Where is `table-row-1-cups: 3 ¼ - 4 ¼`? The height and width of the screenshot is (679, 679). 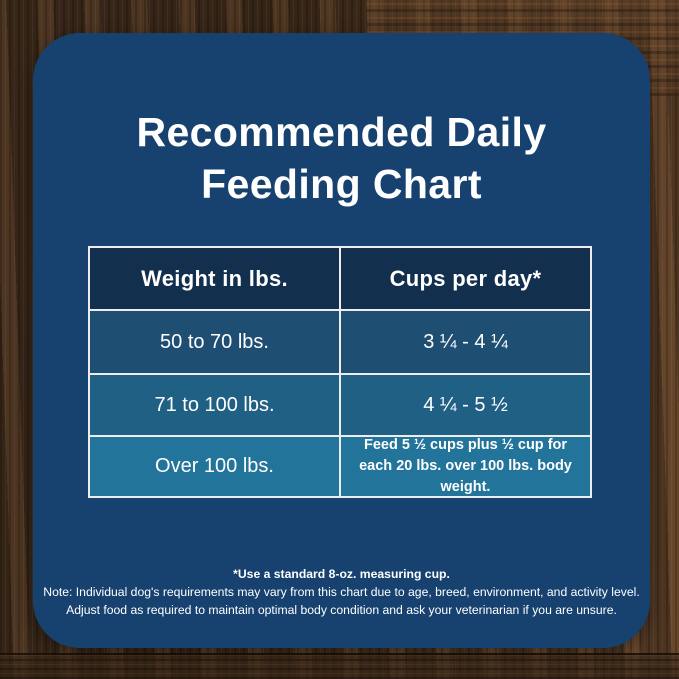 table-row-1-cups: 3 ¼ - 4 ¼ is located at coordinates (465, 342).